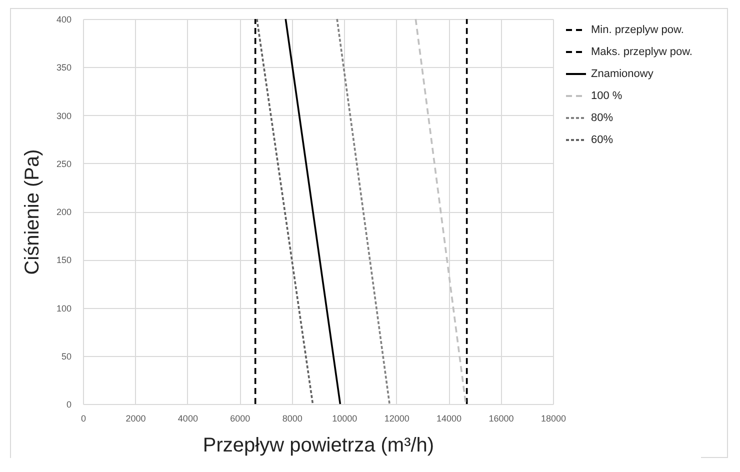 This screenshot has height=472, width=740. What do you see at coordinates (64, 67) in the screenshot?
I see `y-tick-label: 350` at bounding box center [64, 67].